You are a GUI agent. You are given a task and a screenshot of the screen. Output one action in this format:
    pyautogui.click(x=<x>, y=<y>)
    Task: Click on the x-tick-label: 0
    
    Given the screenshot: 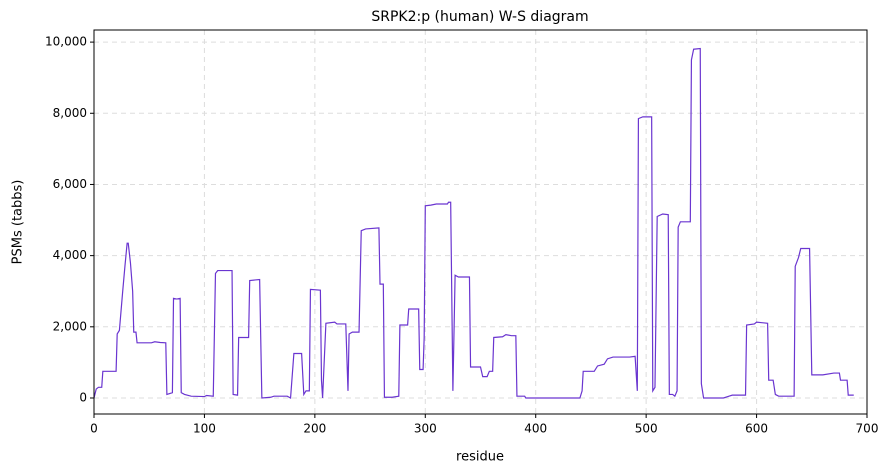 What is the action you would take?
    pyautogui.click(x=94, y=429)
    